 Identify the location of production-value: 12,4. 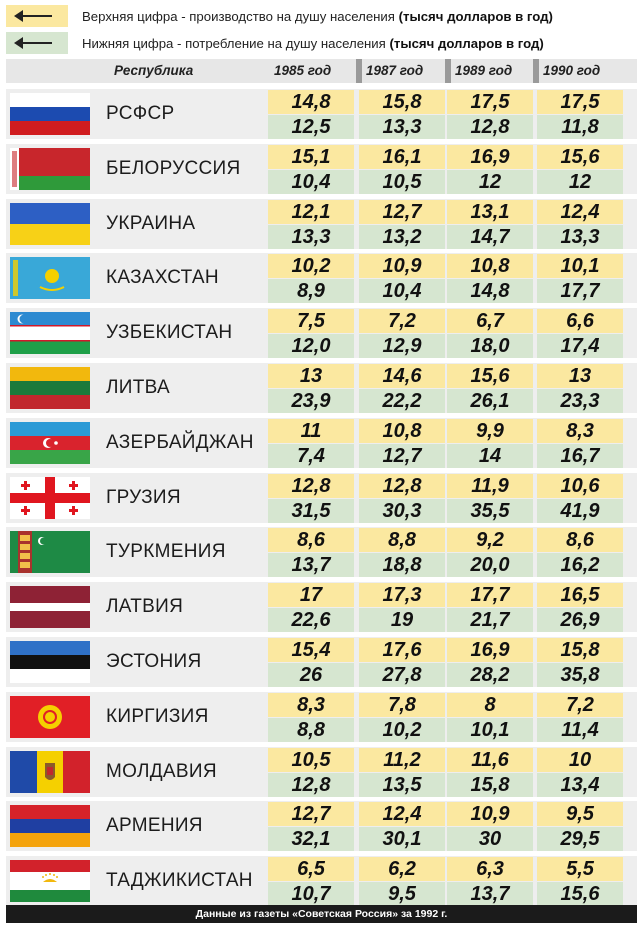
(402, 814).